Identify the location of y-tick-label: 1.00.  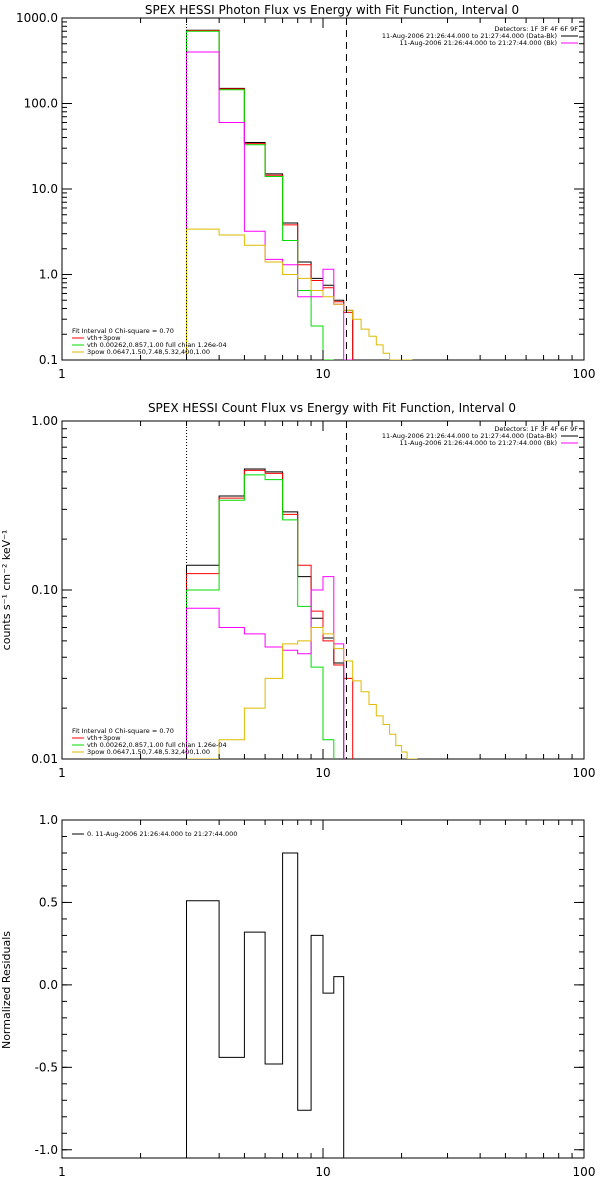
(44, 421).